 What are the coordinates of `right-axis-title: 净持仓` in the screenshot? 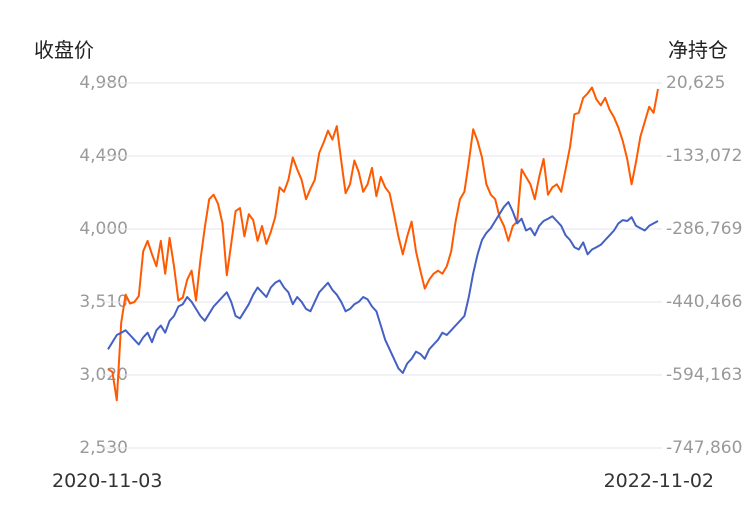 It's located at (698, 50).